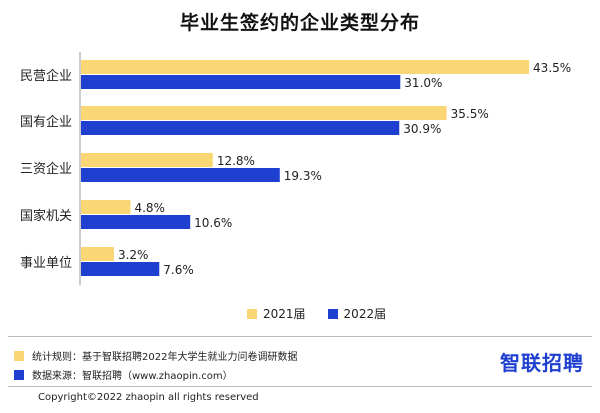 The width and height of the screenshot is (600, 413). Describe the element at coordinates (300, 336) in the screenshot. I see `top-divider` at that location.